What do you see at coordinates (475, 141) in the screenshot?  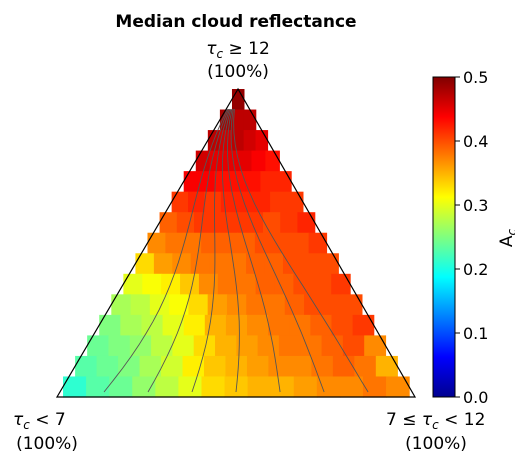 I see `colorbar-tick-label: 0.4` at bounding box center [475, 141].